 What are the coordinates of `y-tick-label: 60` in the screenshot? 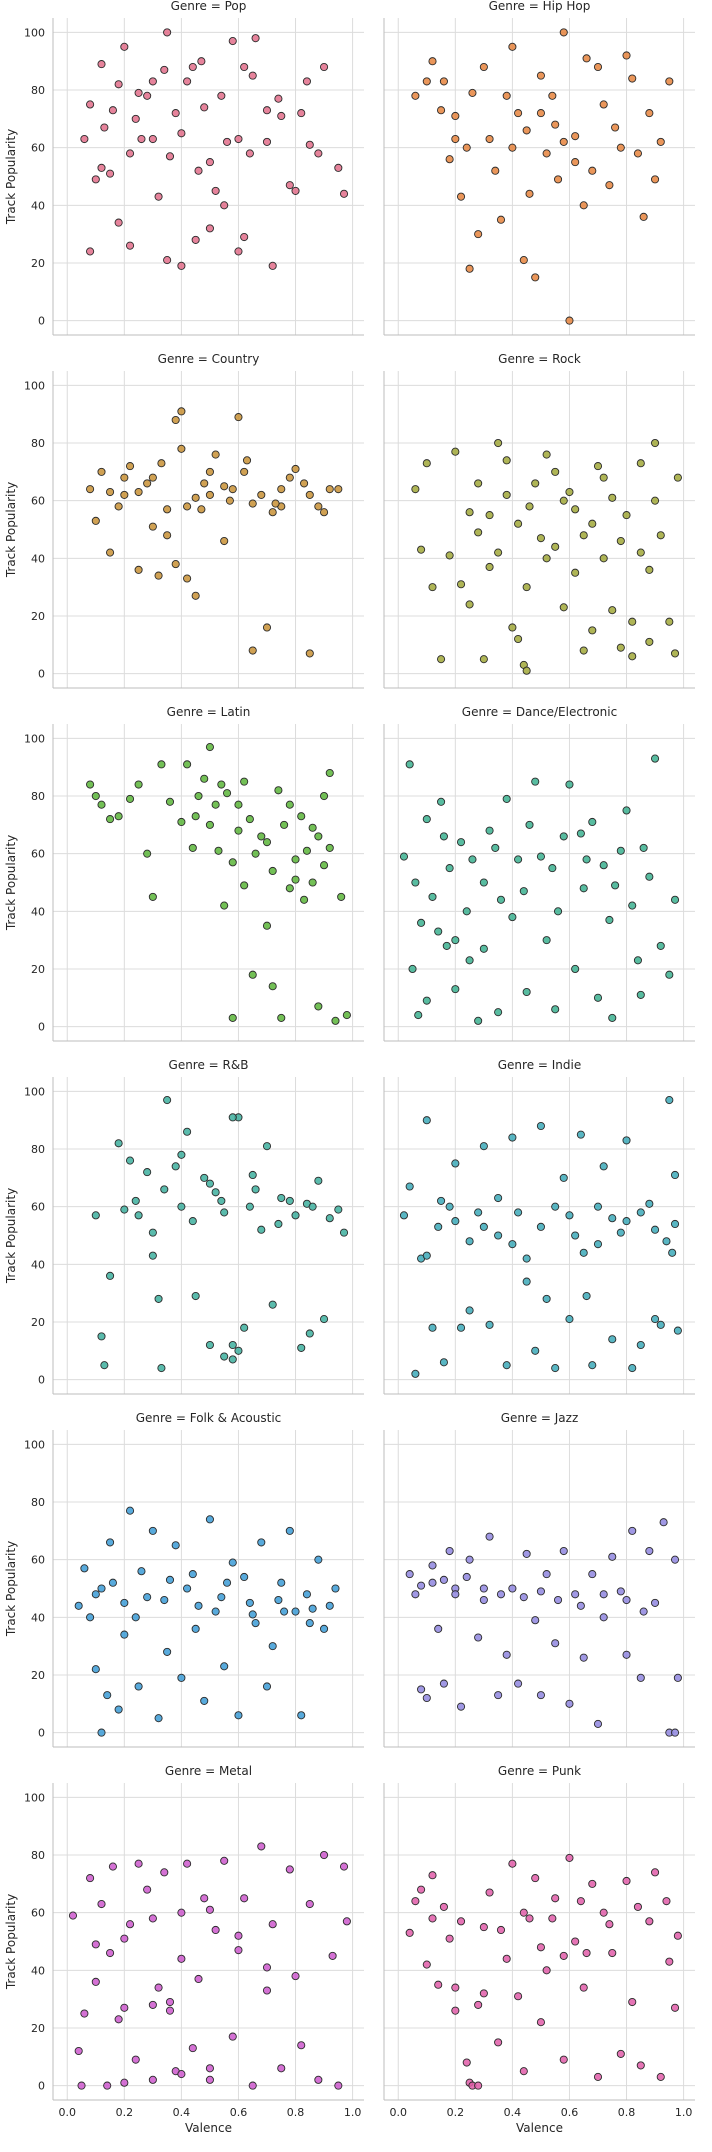 It's located at (38, 1560).